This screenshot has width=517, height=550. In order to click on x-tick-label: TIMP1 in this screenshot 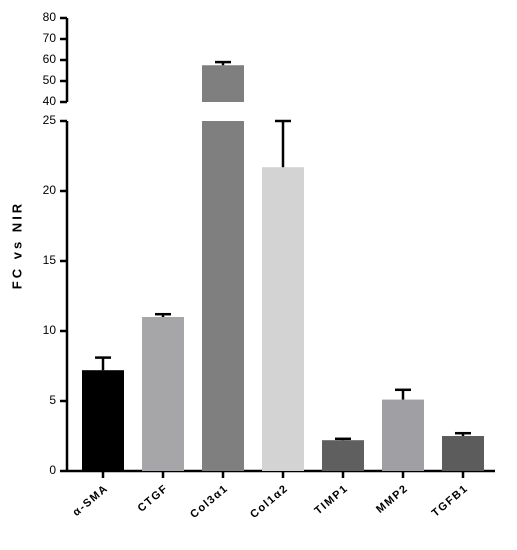, I will do `click(332, 499)`.